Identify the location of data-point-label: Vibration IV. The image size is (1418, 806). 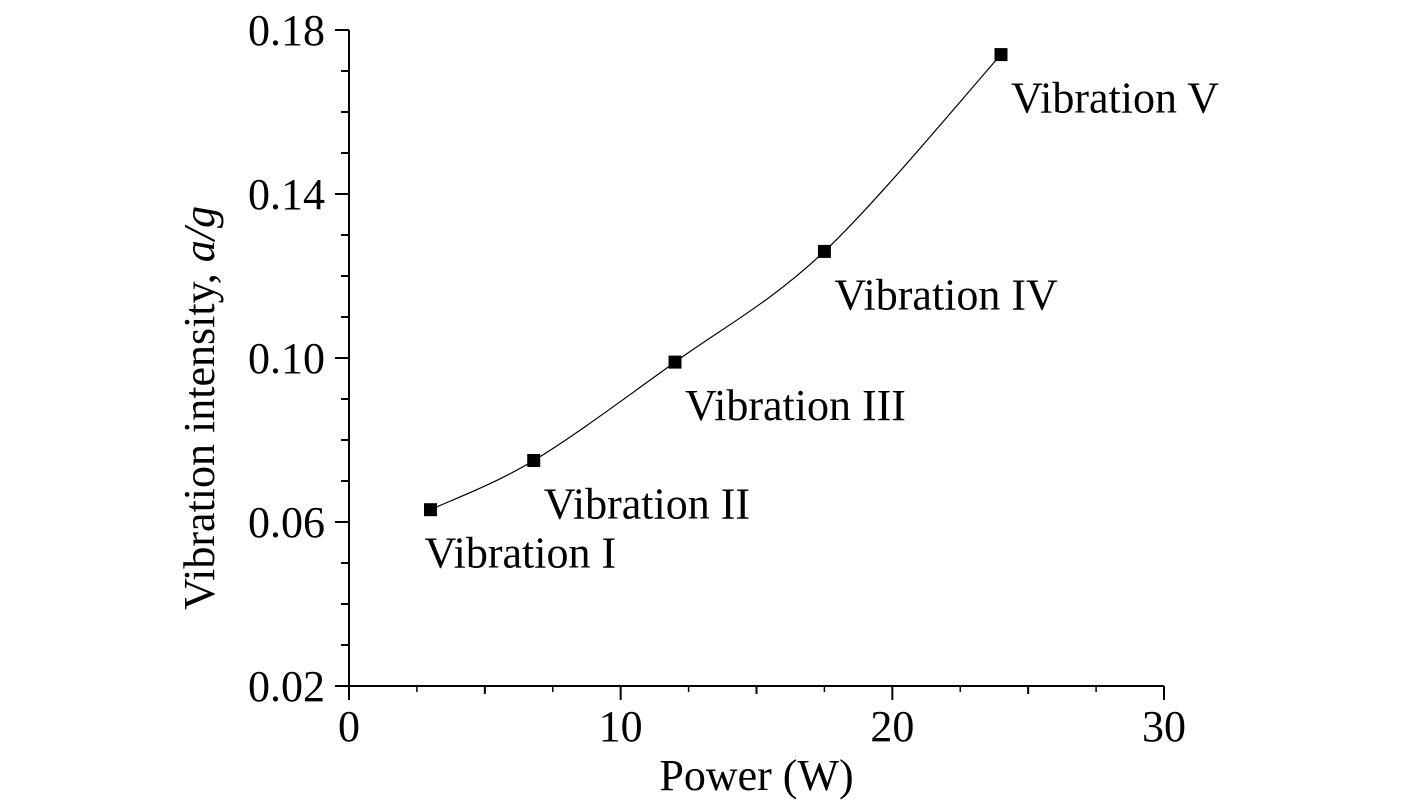
(946, 294).